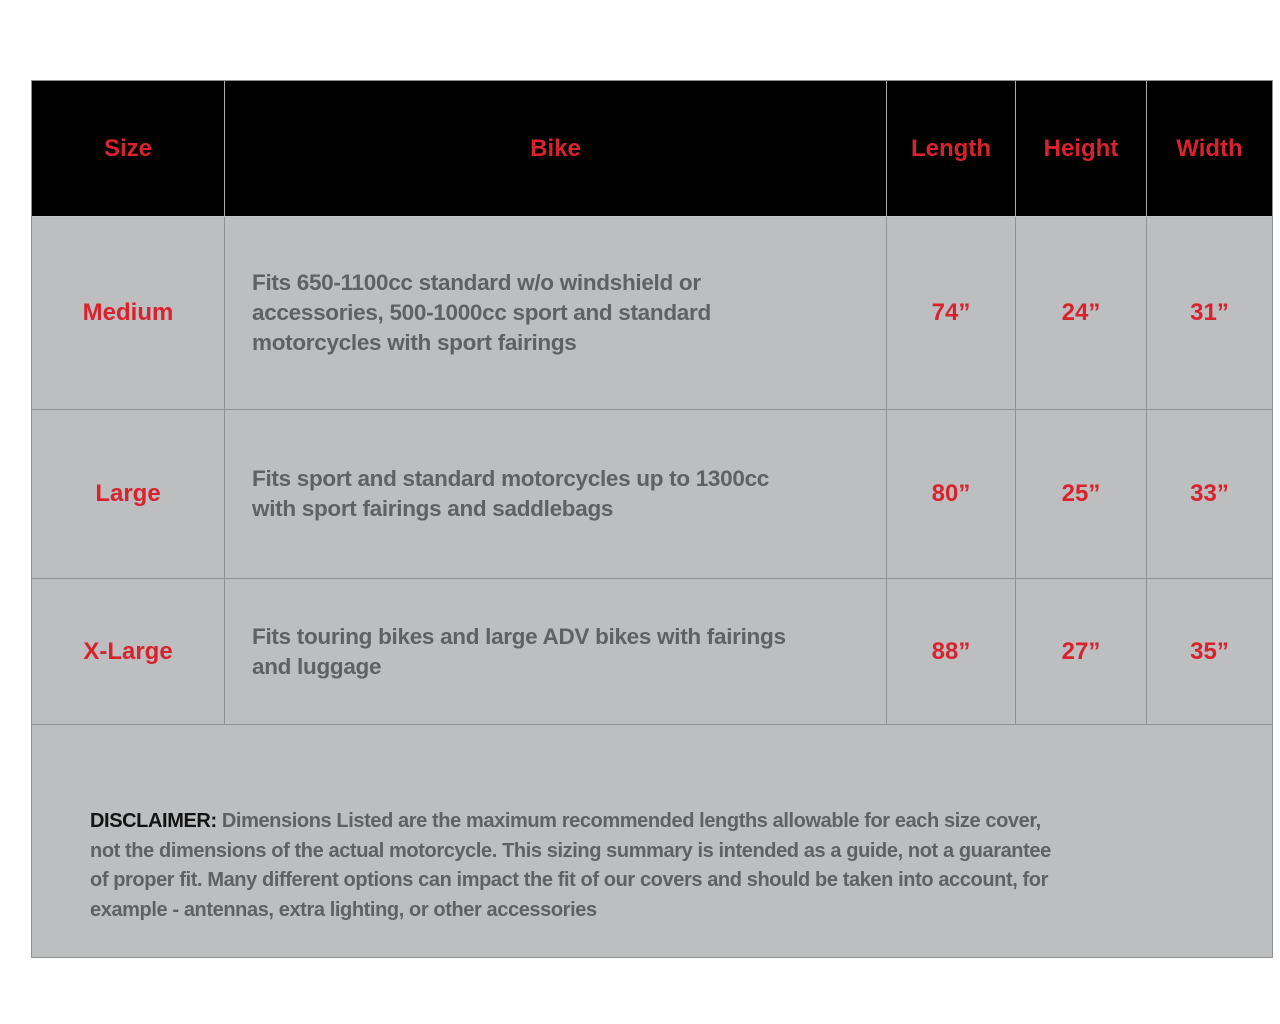 The height and width of the screenshot is (1024, 1280). I want to click on size-label: Medium, so click(128, 312).